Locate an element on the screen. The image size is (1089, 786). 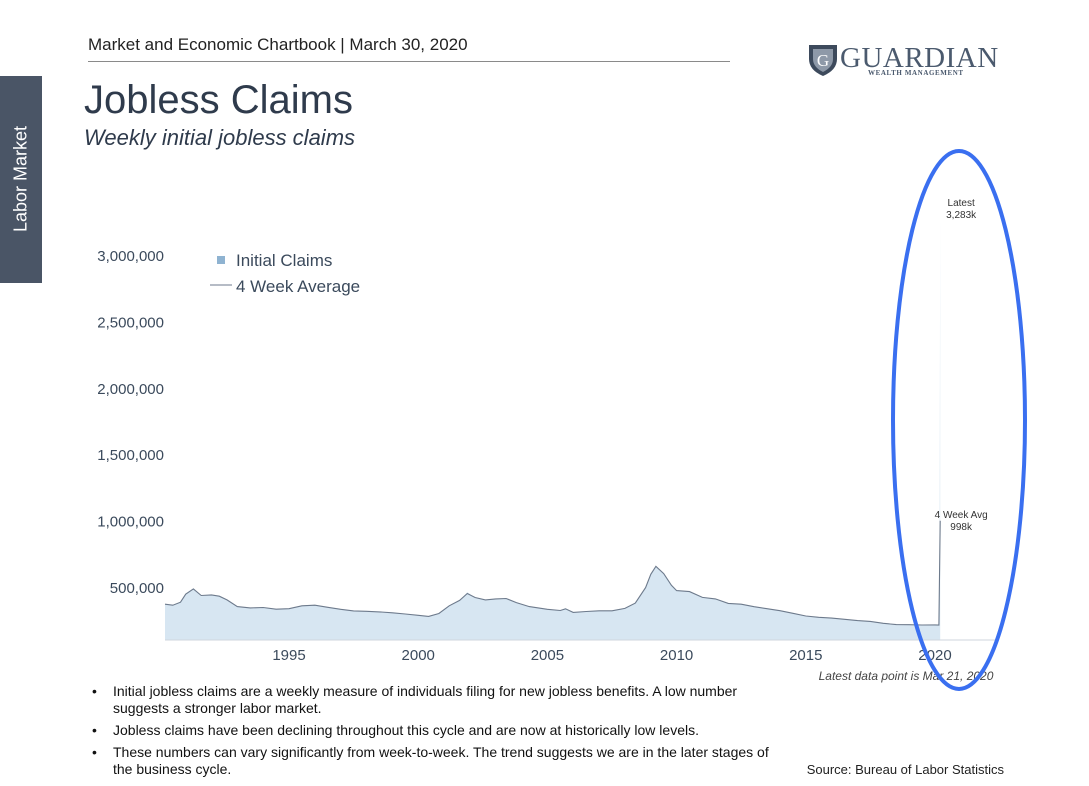
y-tick-label: 1,000,000 is located at coordinates (130, 522).